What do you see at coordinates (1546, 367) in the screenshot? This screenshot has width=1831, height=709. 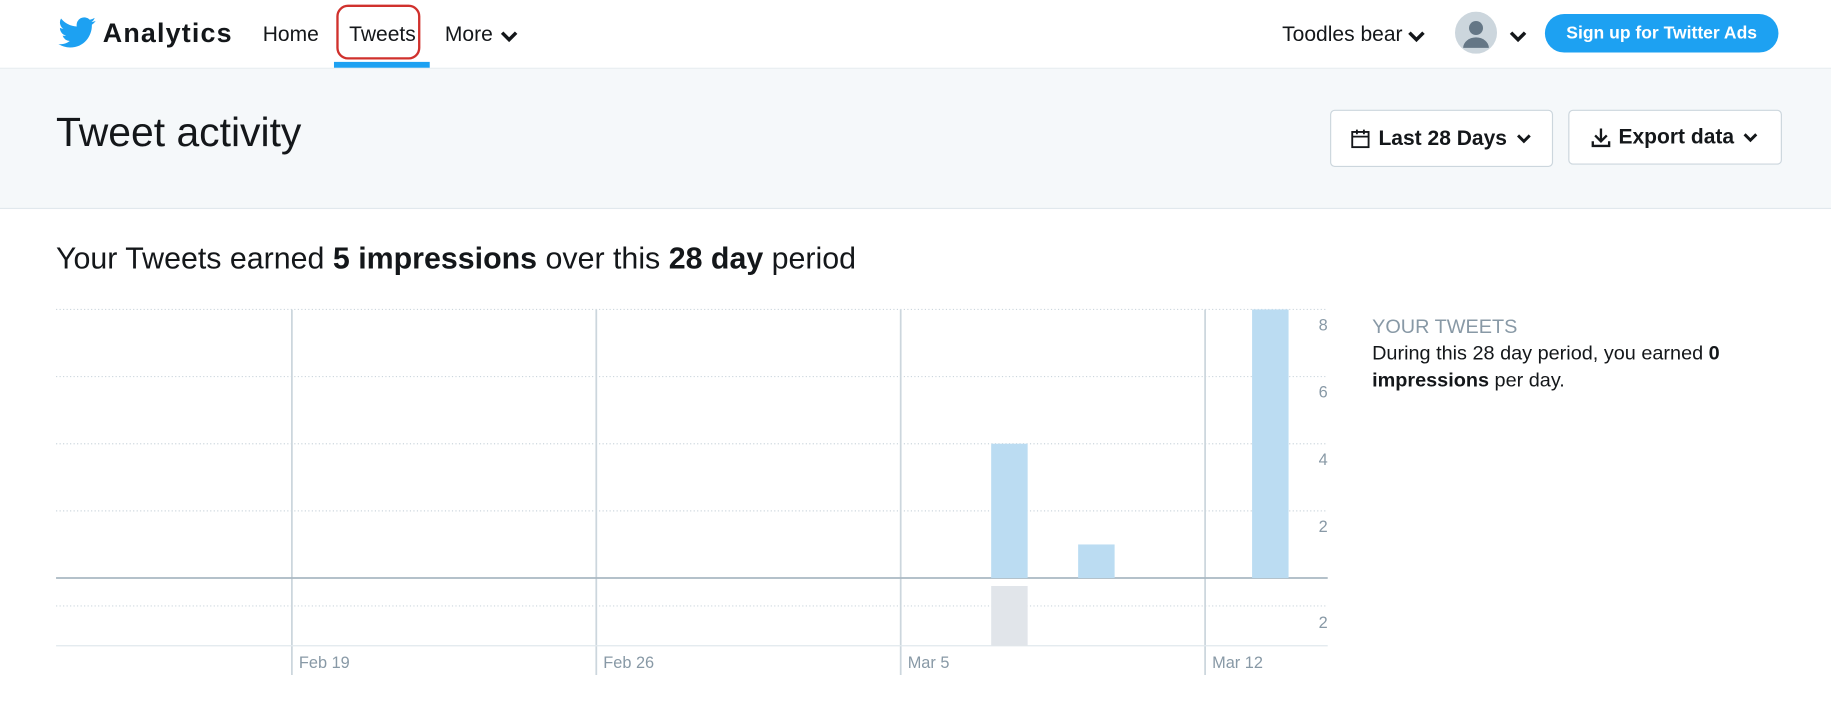 I see `sidebar-bold: 0 impressions` at bounding box center [1546, 367].